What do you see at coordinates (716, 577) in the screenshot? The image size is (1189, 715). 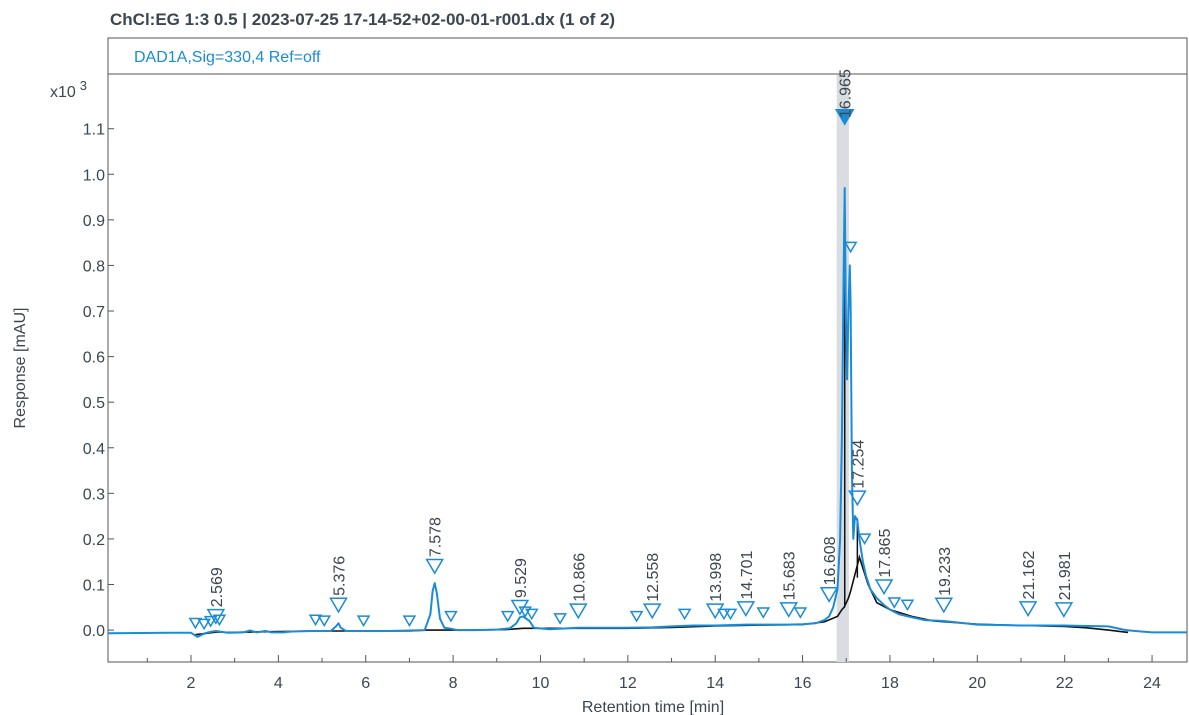 I see `peak-label: 13.998` at bounding box center [716, 577].